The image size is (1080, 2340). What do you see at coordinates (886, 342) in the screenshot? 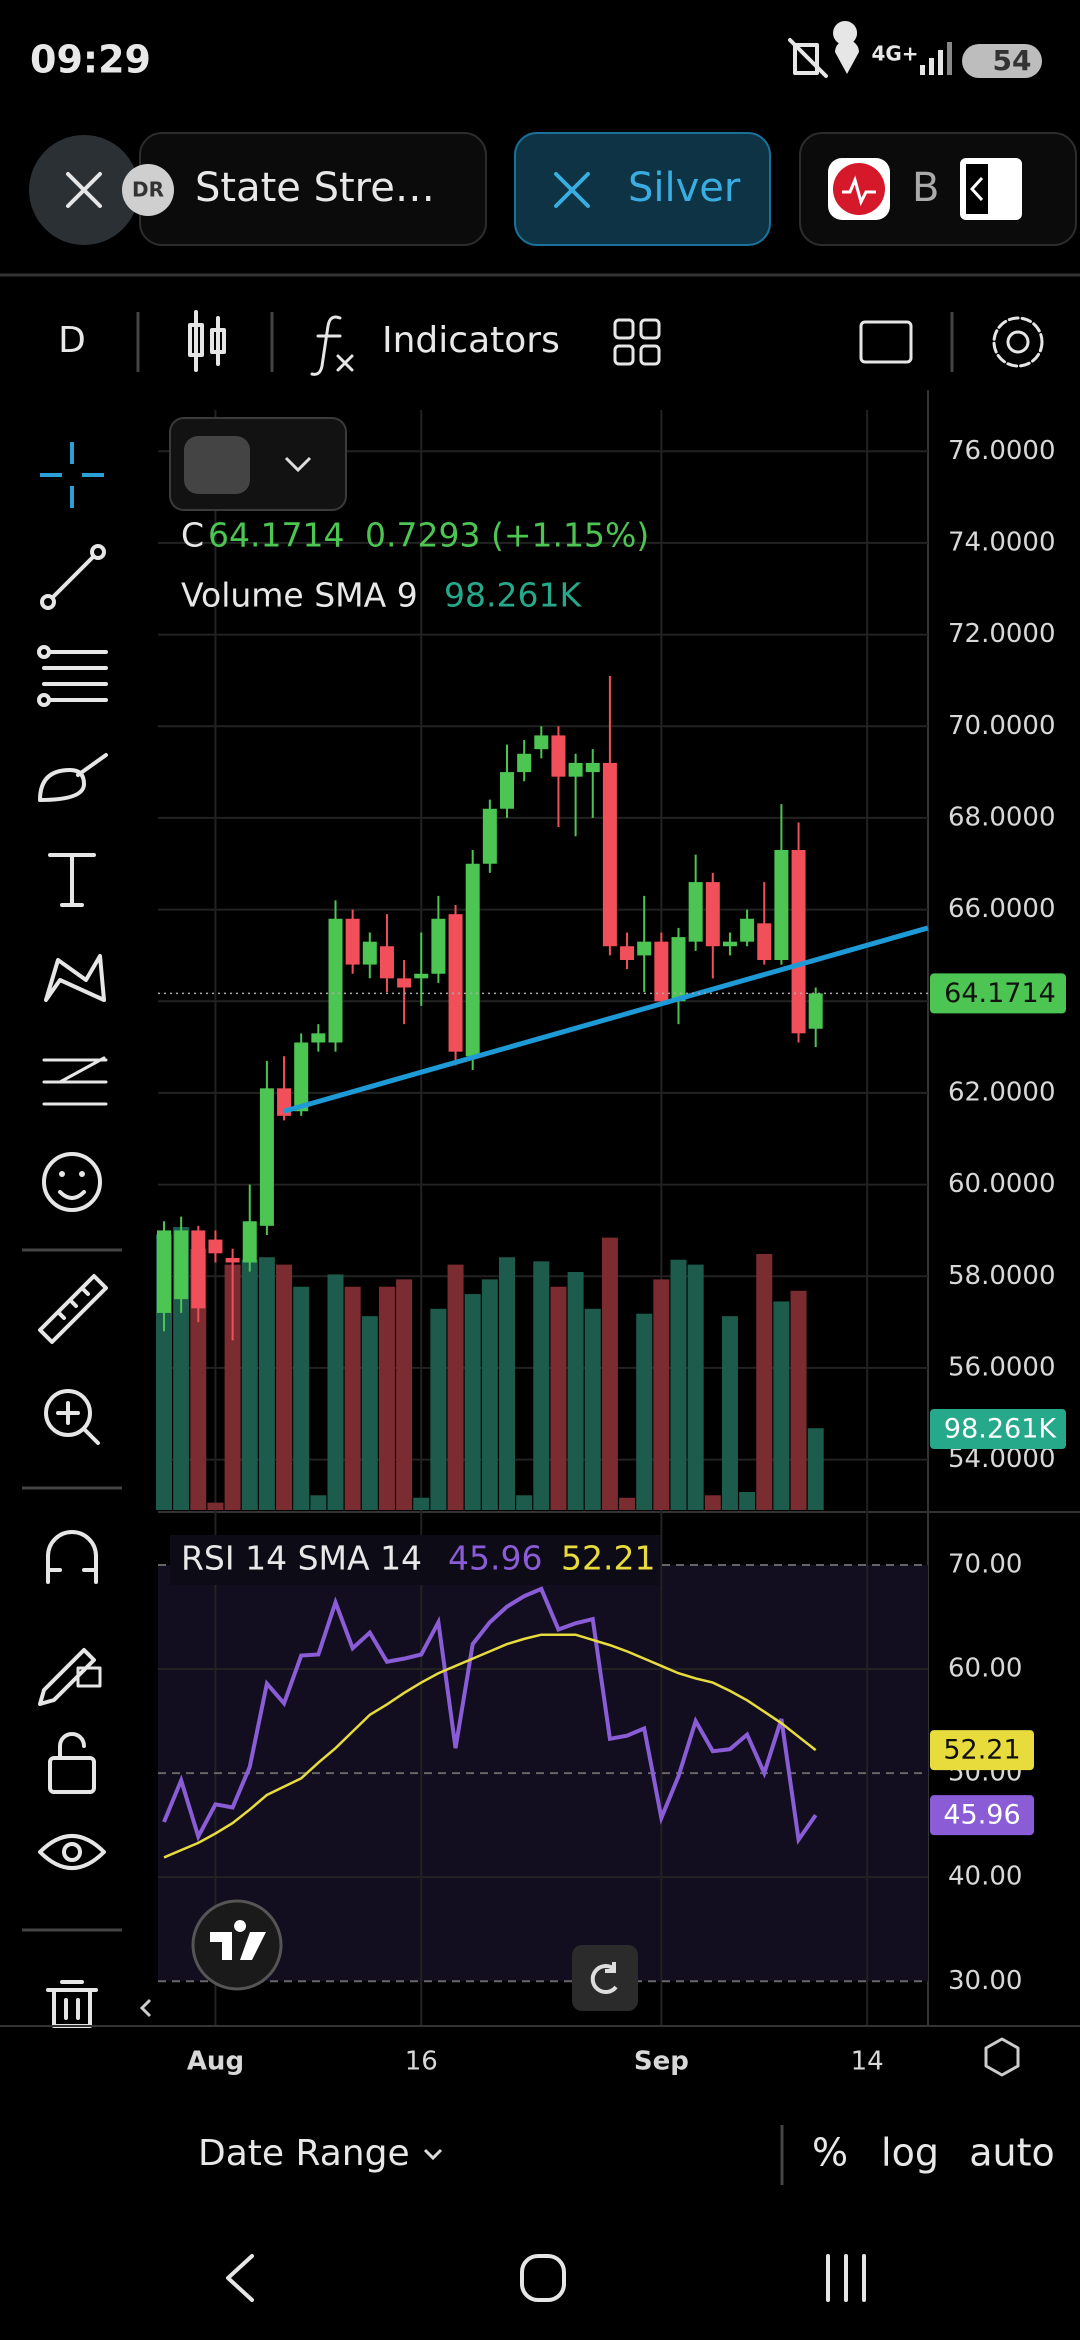
I see `fullscreen-button` at bounding box center [886, 342].